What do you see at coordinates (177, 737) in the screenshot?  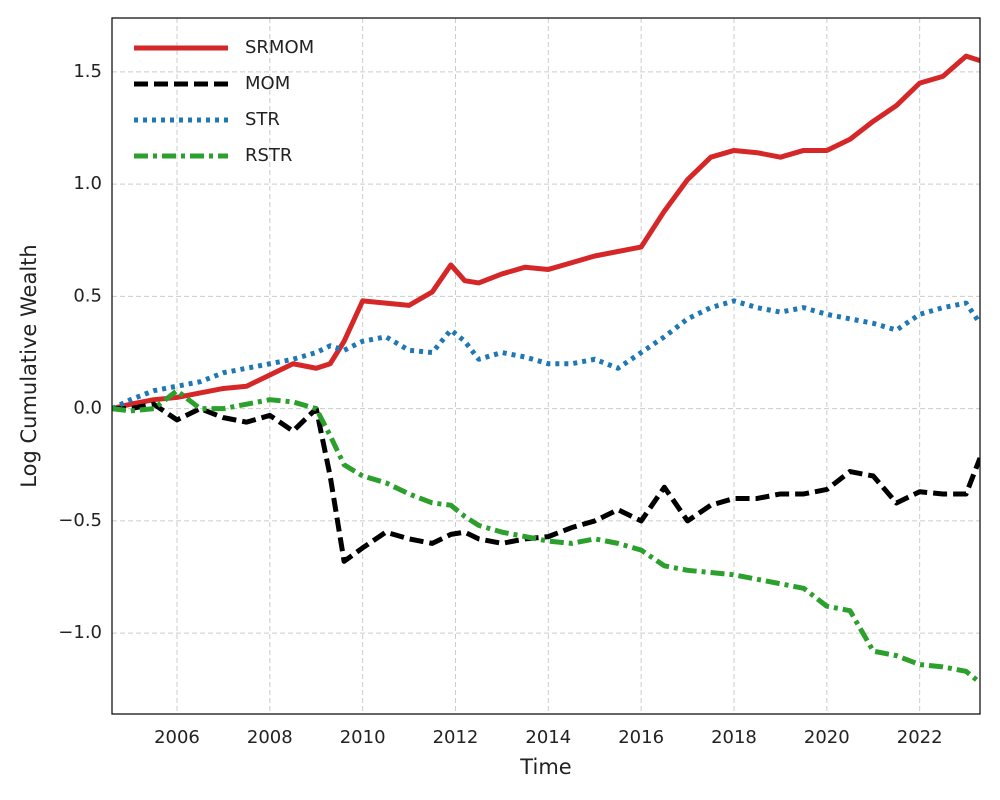 I see `x-tick-label: 2006` at bounding box center [177, 737].